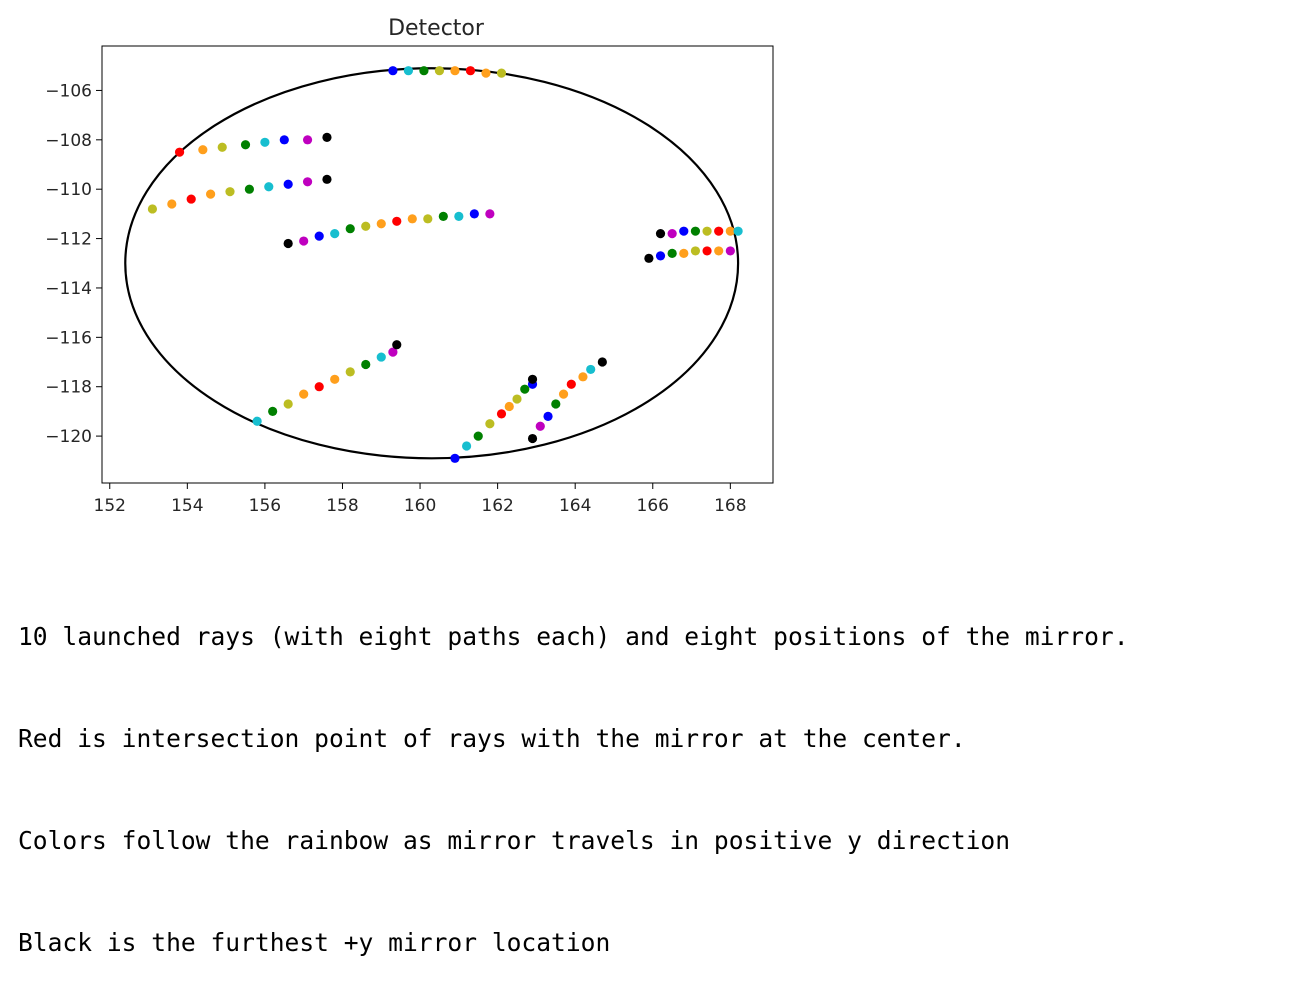  What do you see at coordinates (68, 240) in the screenshot?
I see `y-tick-label: −112` at bounding box center [68, 240].